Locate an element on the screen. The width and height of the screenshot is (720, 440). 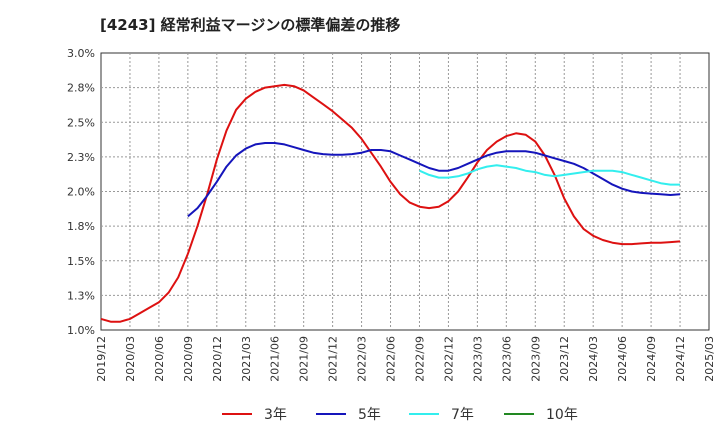
legend: 3年 5年 7年 10年 is located at coordinates (400, 415).